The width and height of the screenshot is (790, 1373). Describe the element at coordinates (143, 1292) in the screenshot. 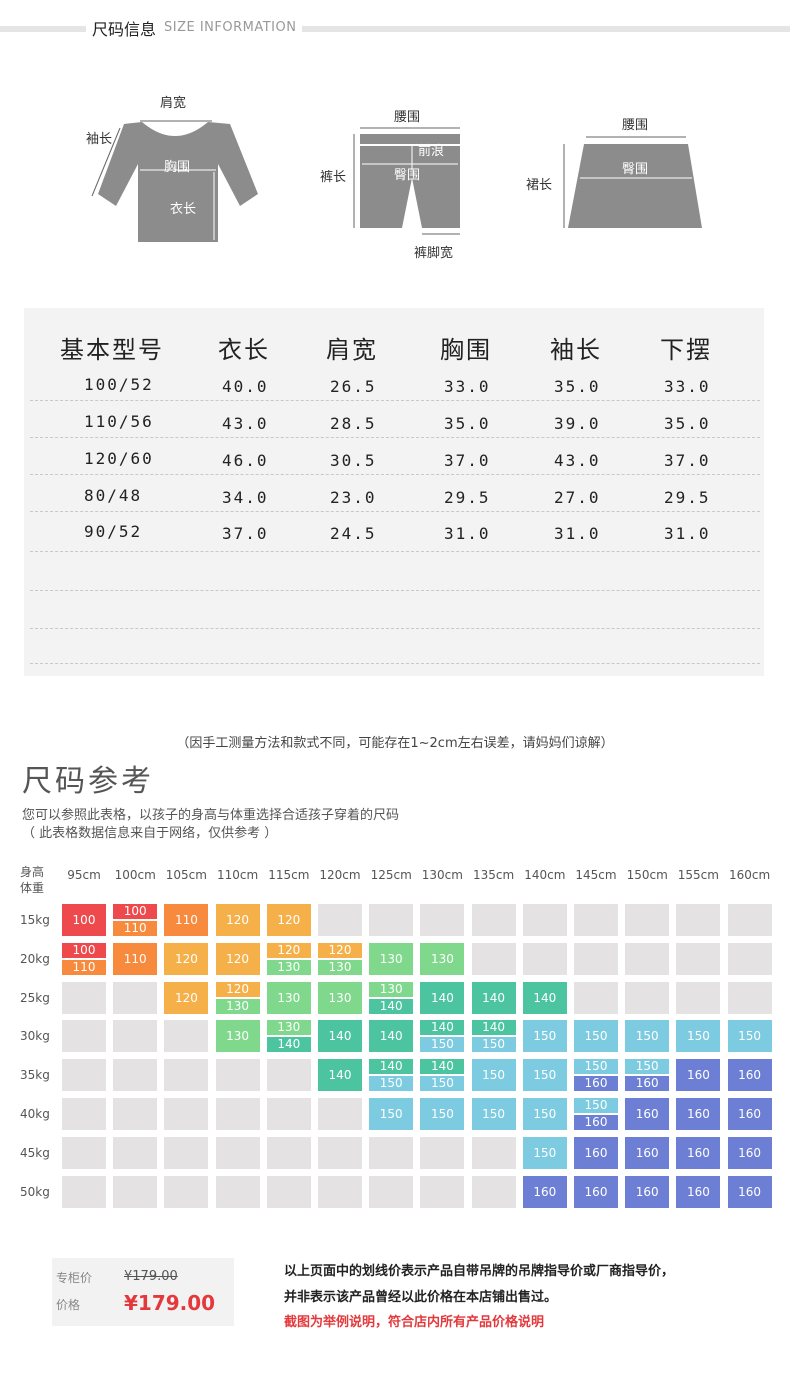

I see `price-block: 专柜价 ¥179.00 价格 ¥179.00` at that location.